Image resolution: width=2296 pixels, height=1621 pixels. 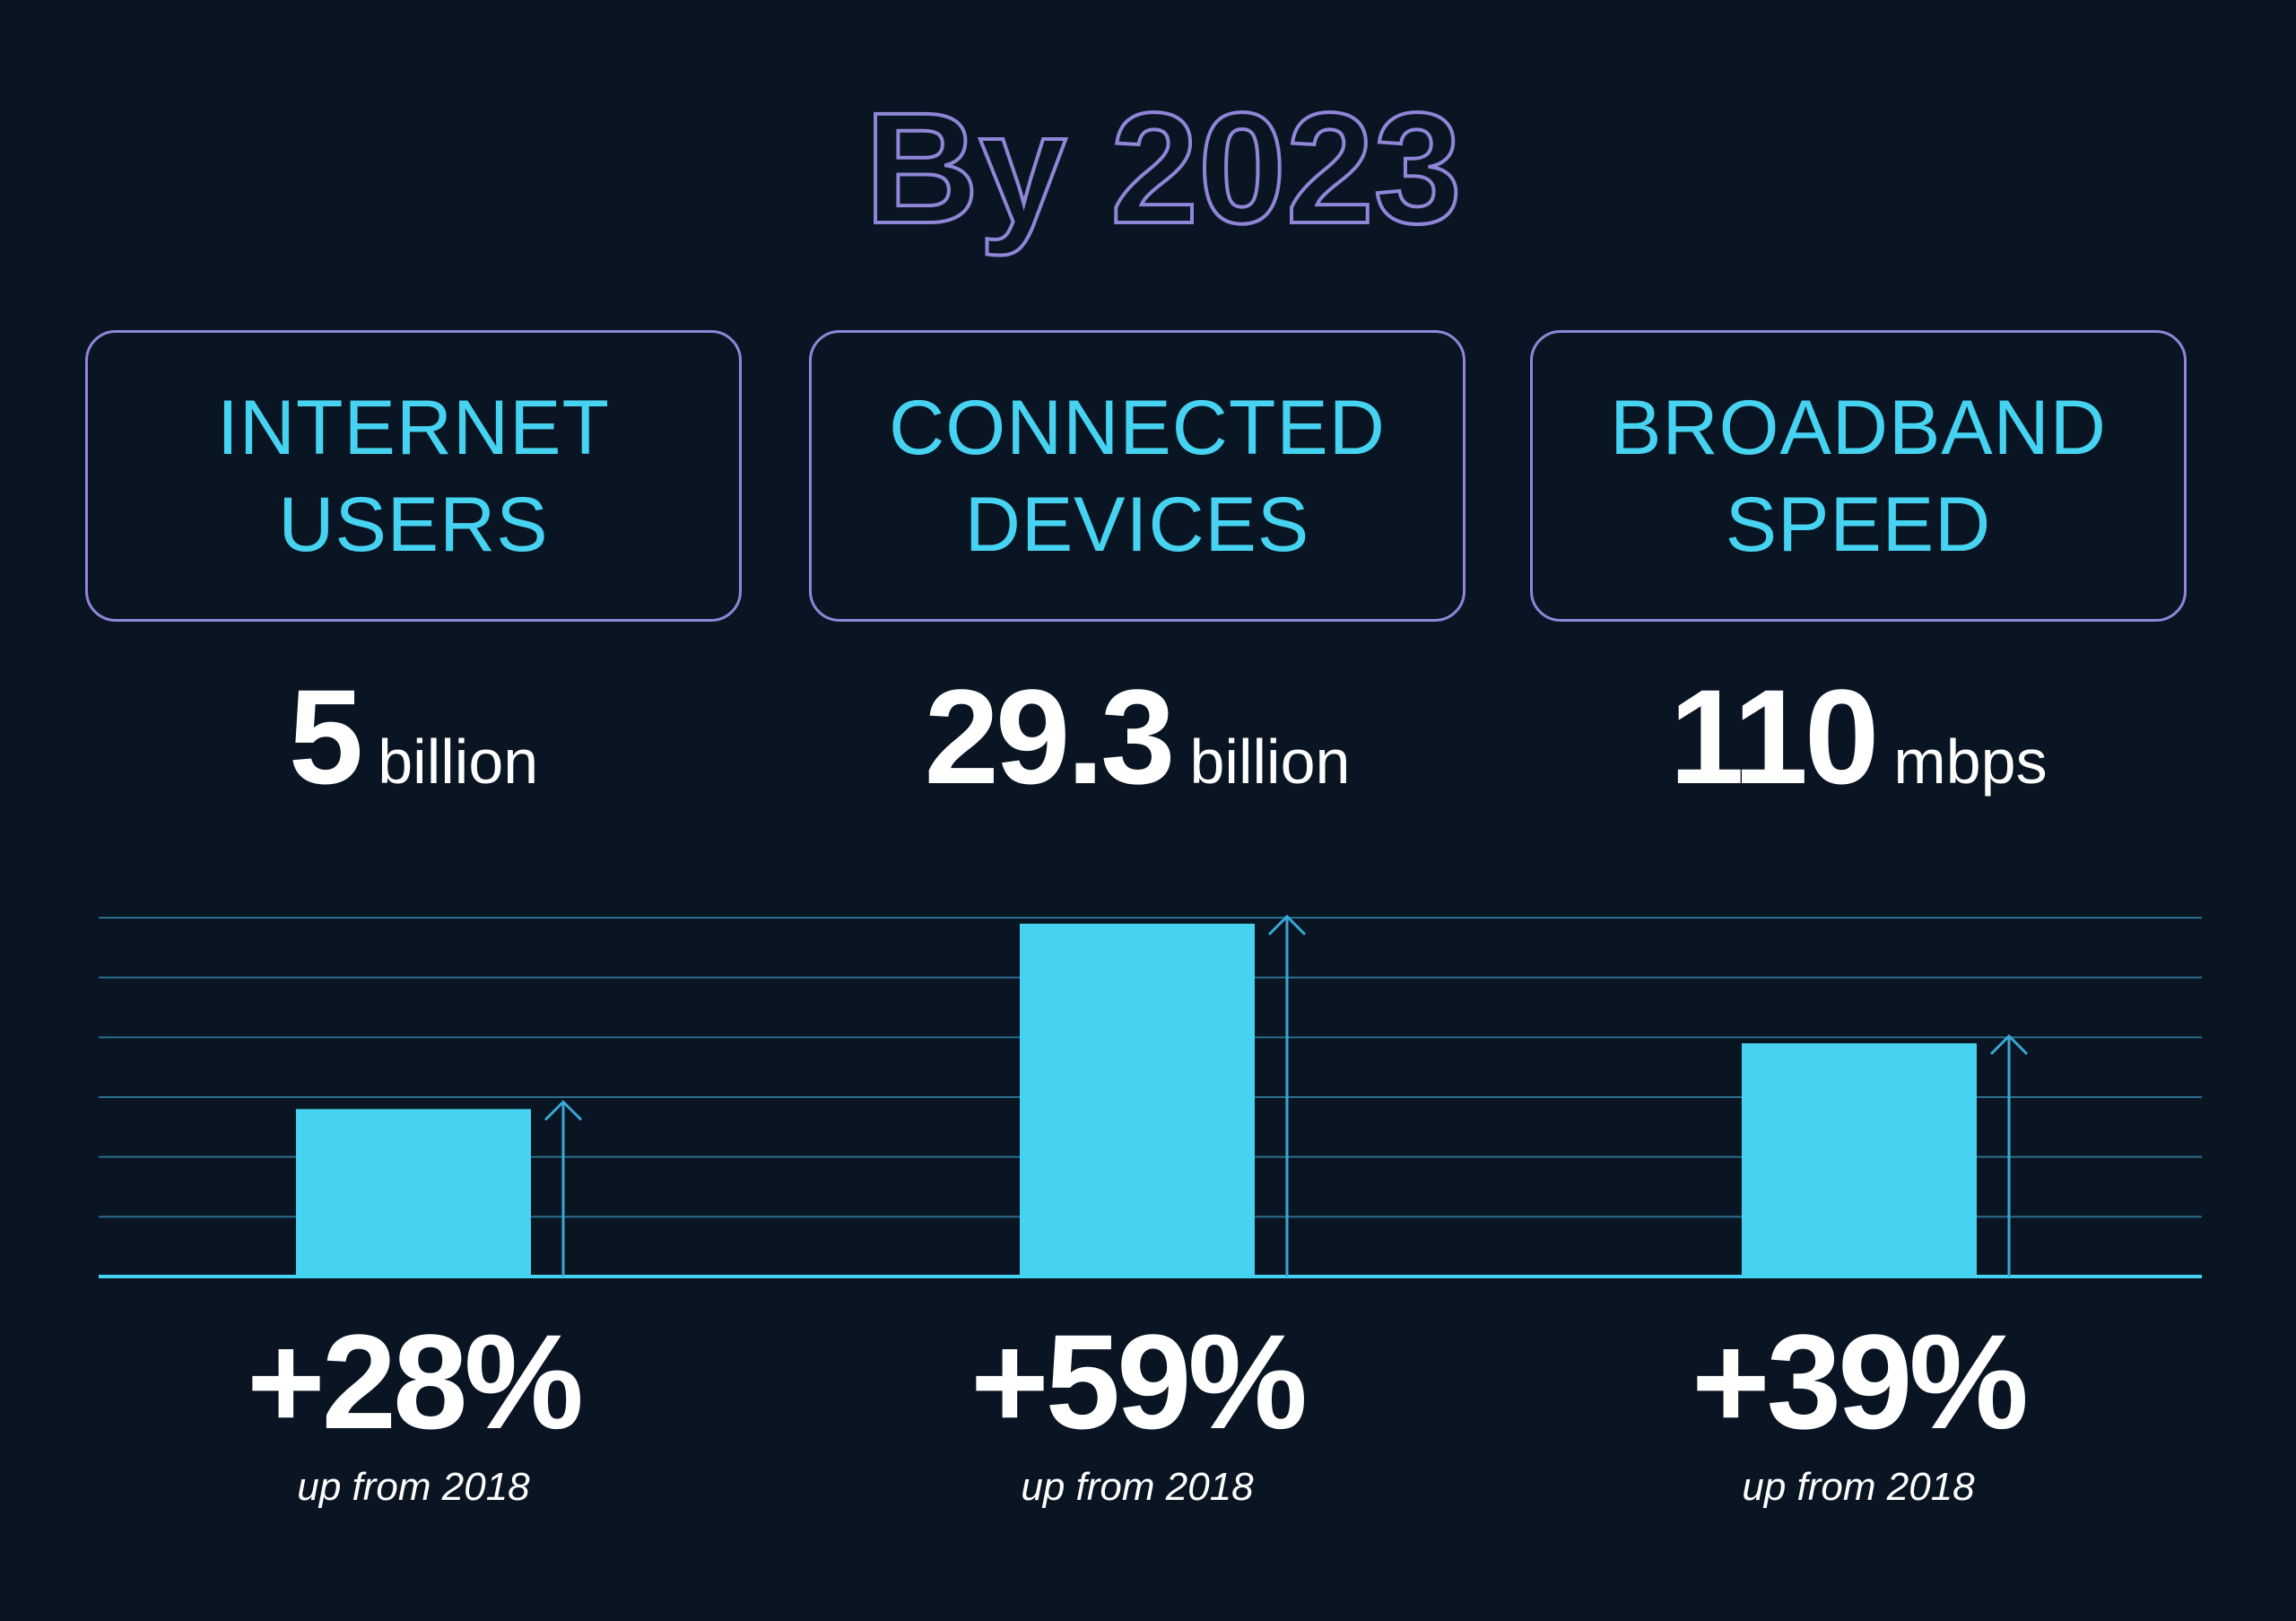 What do you see at coordinates (413, 476) in the screenshot?
I see `metric-label-box-internet-users: INTERNET USERS` at bounding box center [413, 476].